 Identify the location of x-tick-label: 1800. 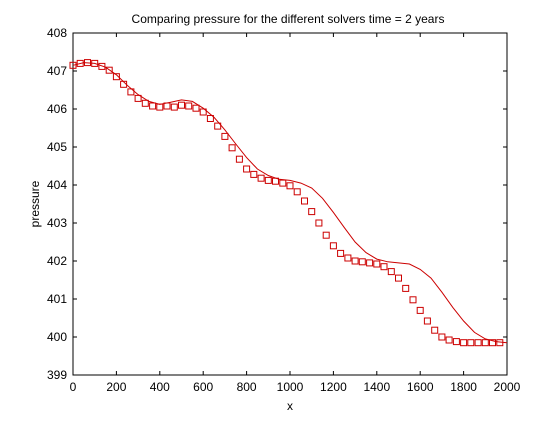
(463, 387).